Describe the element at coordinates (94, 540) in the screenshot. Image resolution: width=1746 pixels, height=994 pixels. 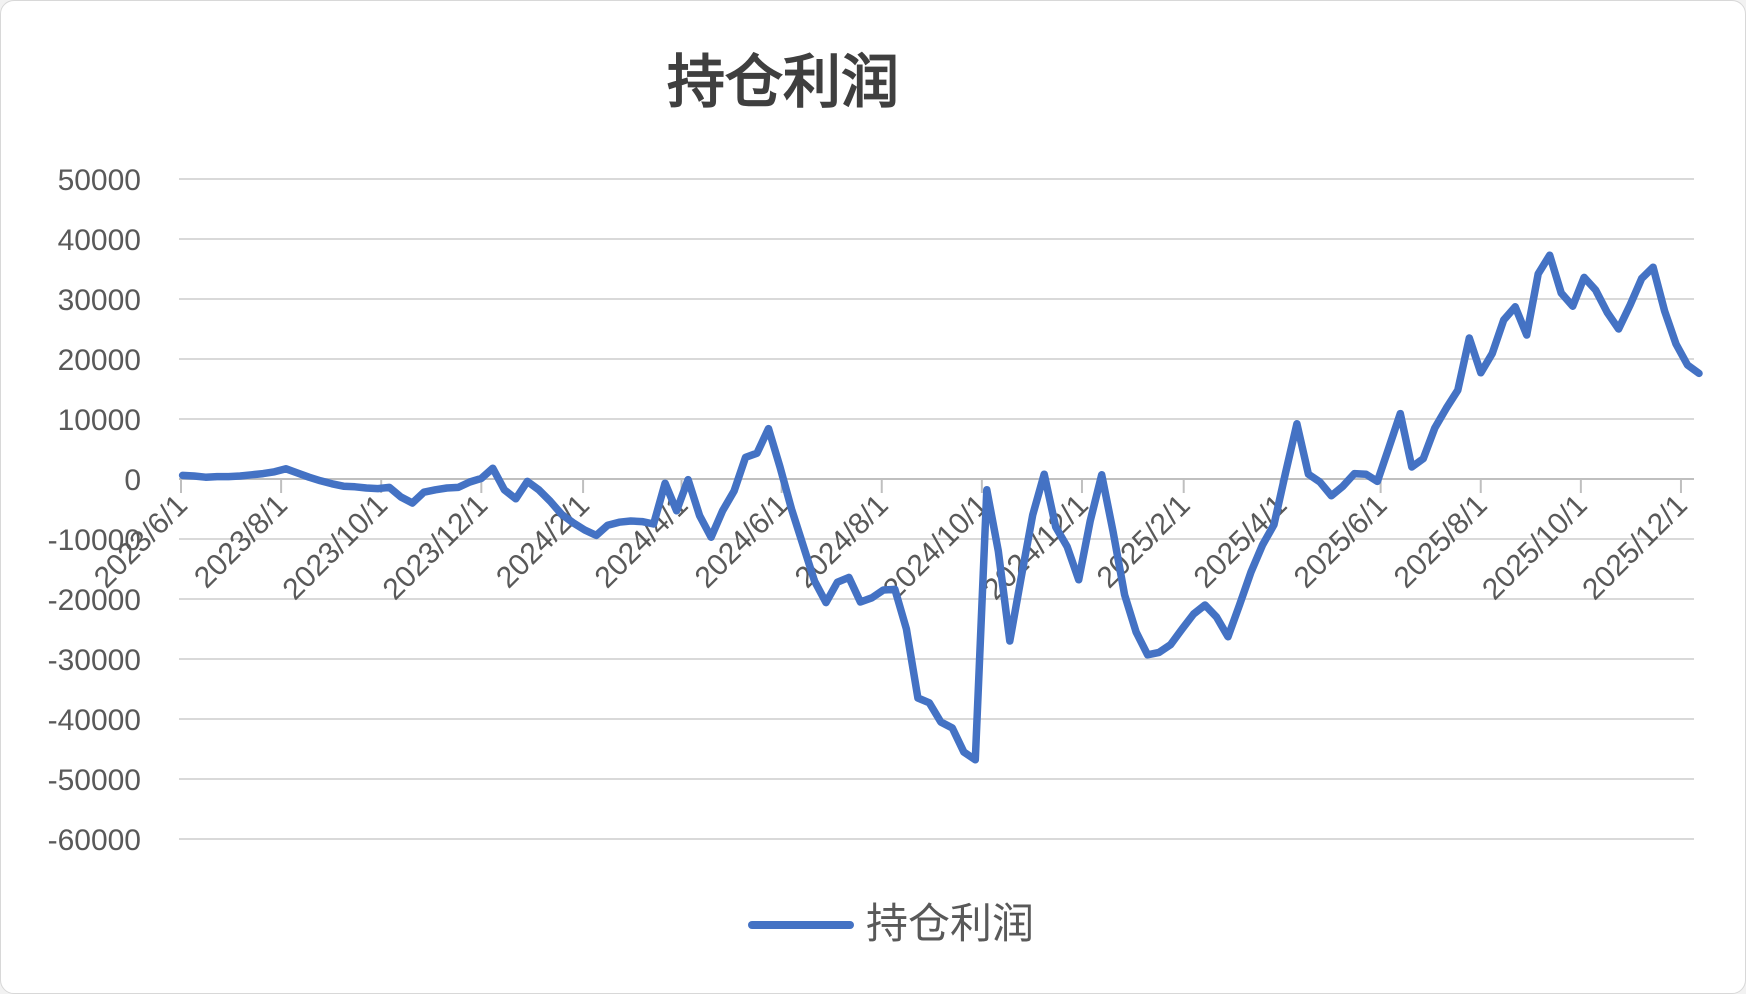
I see `y-axis-tick-label: -10000` at that location.